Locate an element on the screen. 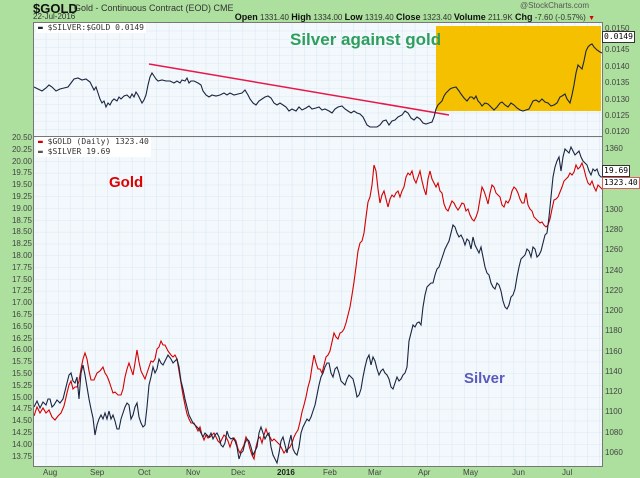 This screenshot has width=640, height=478. low-value: 1319.40 is located at coordinates (379, 17).